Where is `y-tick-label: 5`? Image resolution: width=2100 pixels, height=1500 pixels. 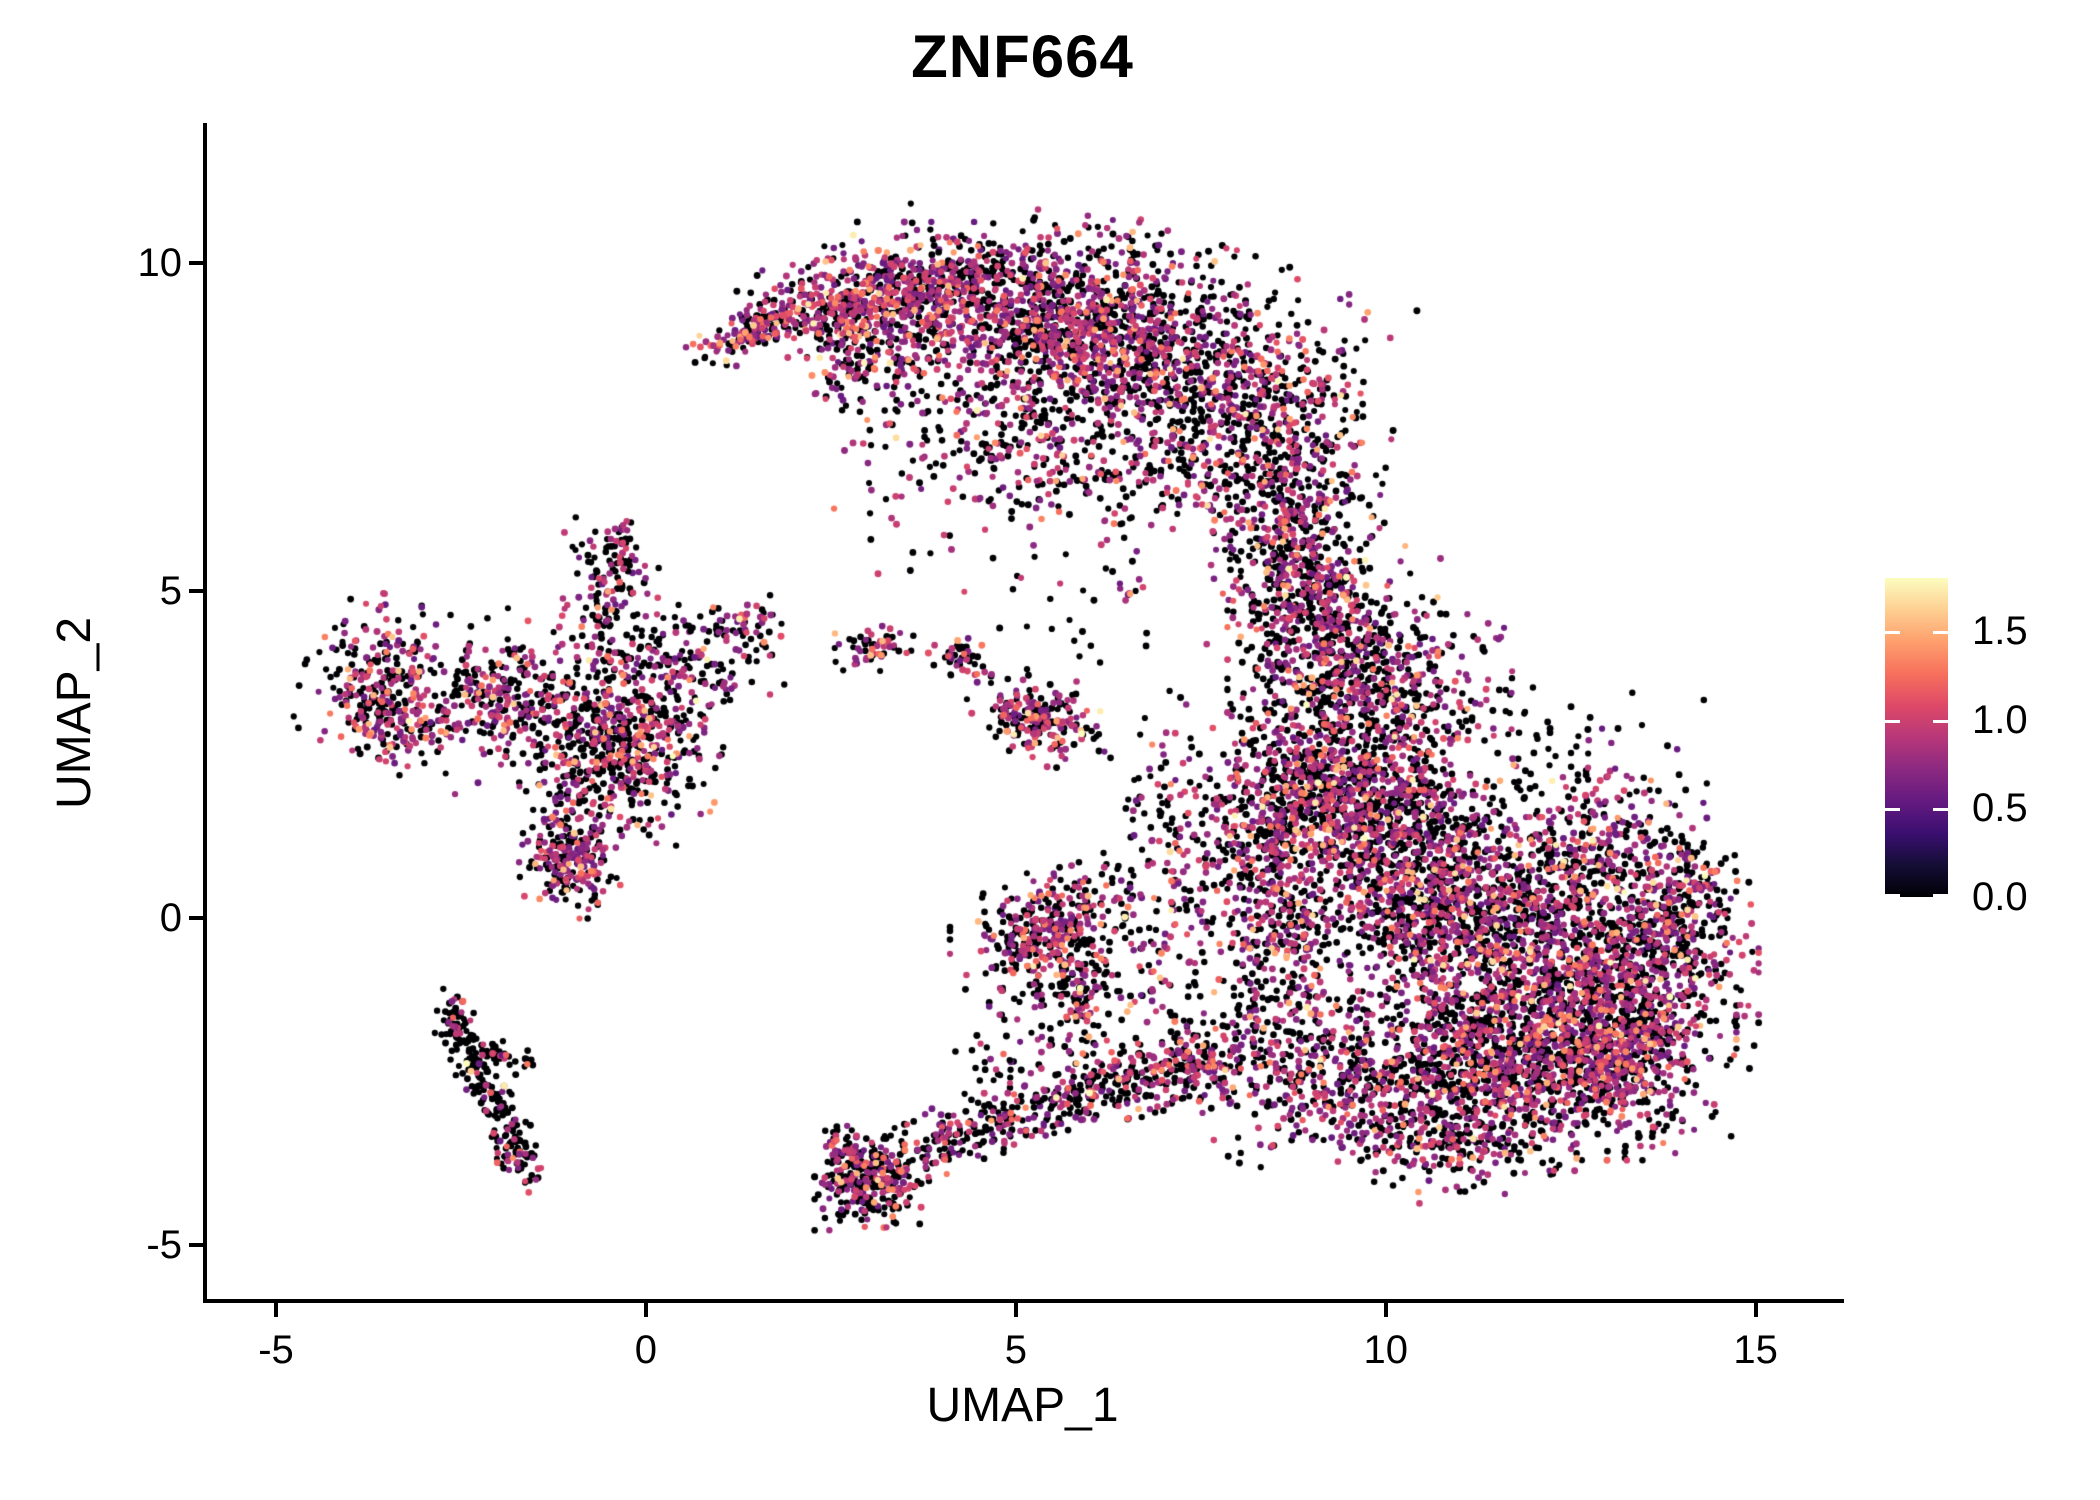
y-tick-label: 5 is located at coordinates (170, 590).